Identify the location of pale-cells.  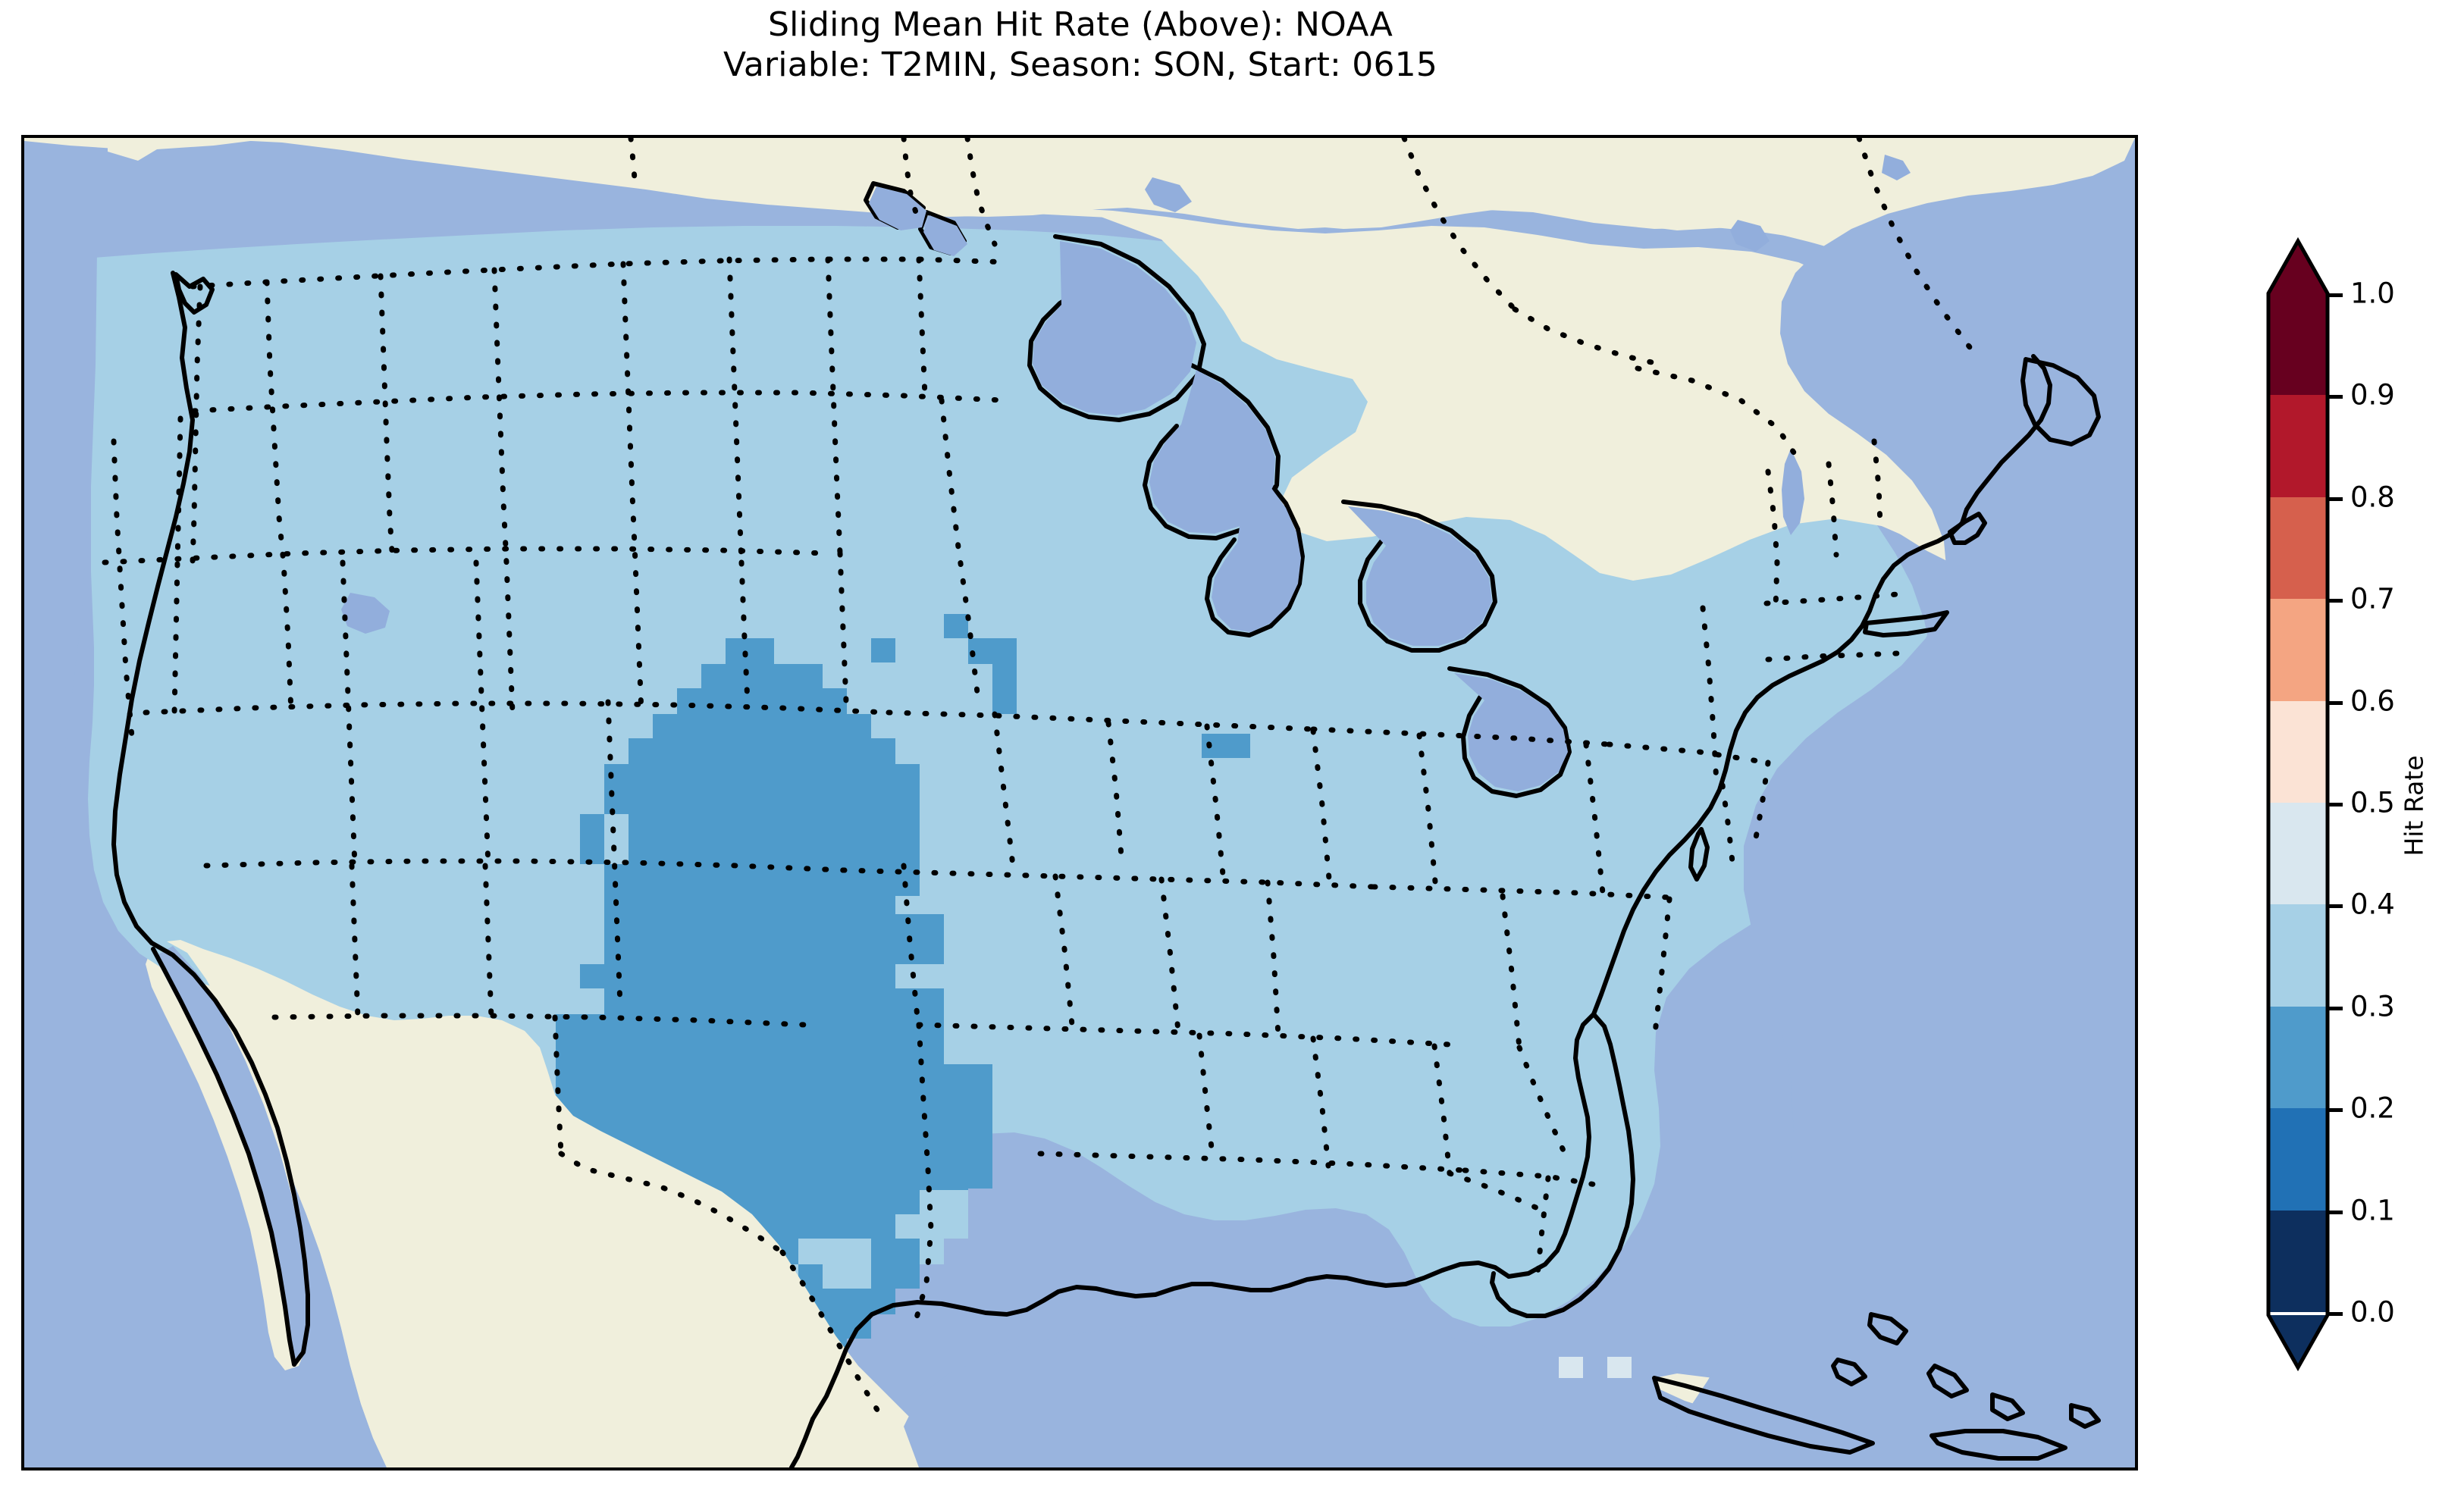
(1595, 1367).